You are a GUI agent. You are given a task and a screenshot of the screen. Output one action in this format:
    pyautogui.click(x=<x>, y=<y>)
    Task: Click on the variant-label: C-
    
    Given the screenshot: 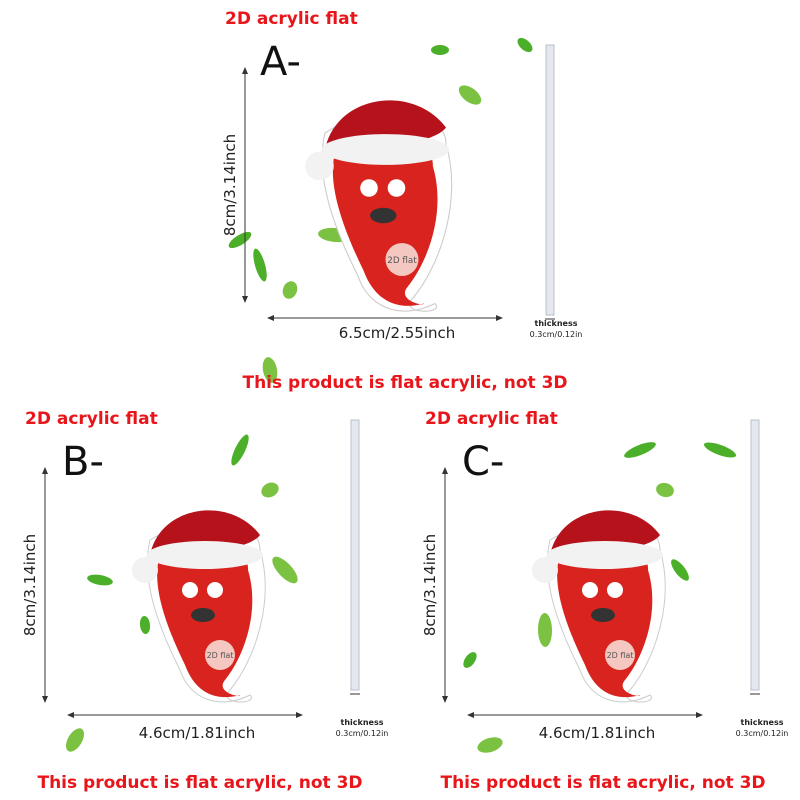 What is the action you would take?
    pyautogui.click(x=483, y=462)
    